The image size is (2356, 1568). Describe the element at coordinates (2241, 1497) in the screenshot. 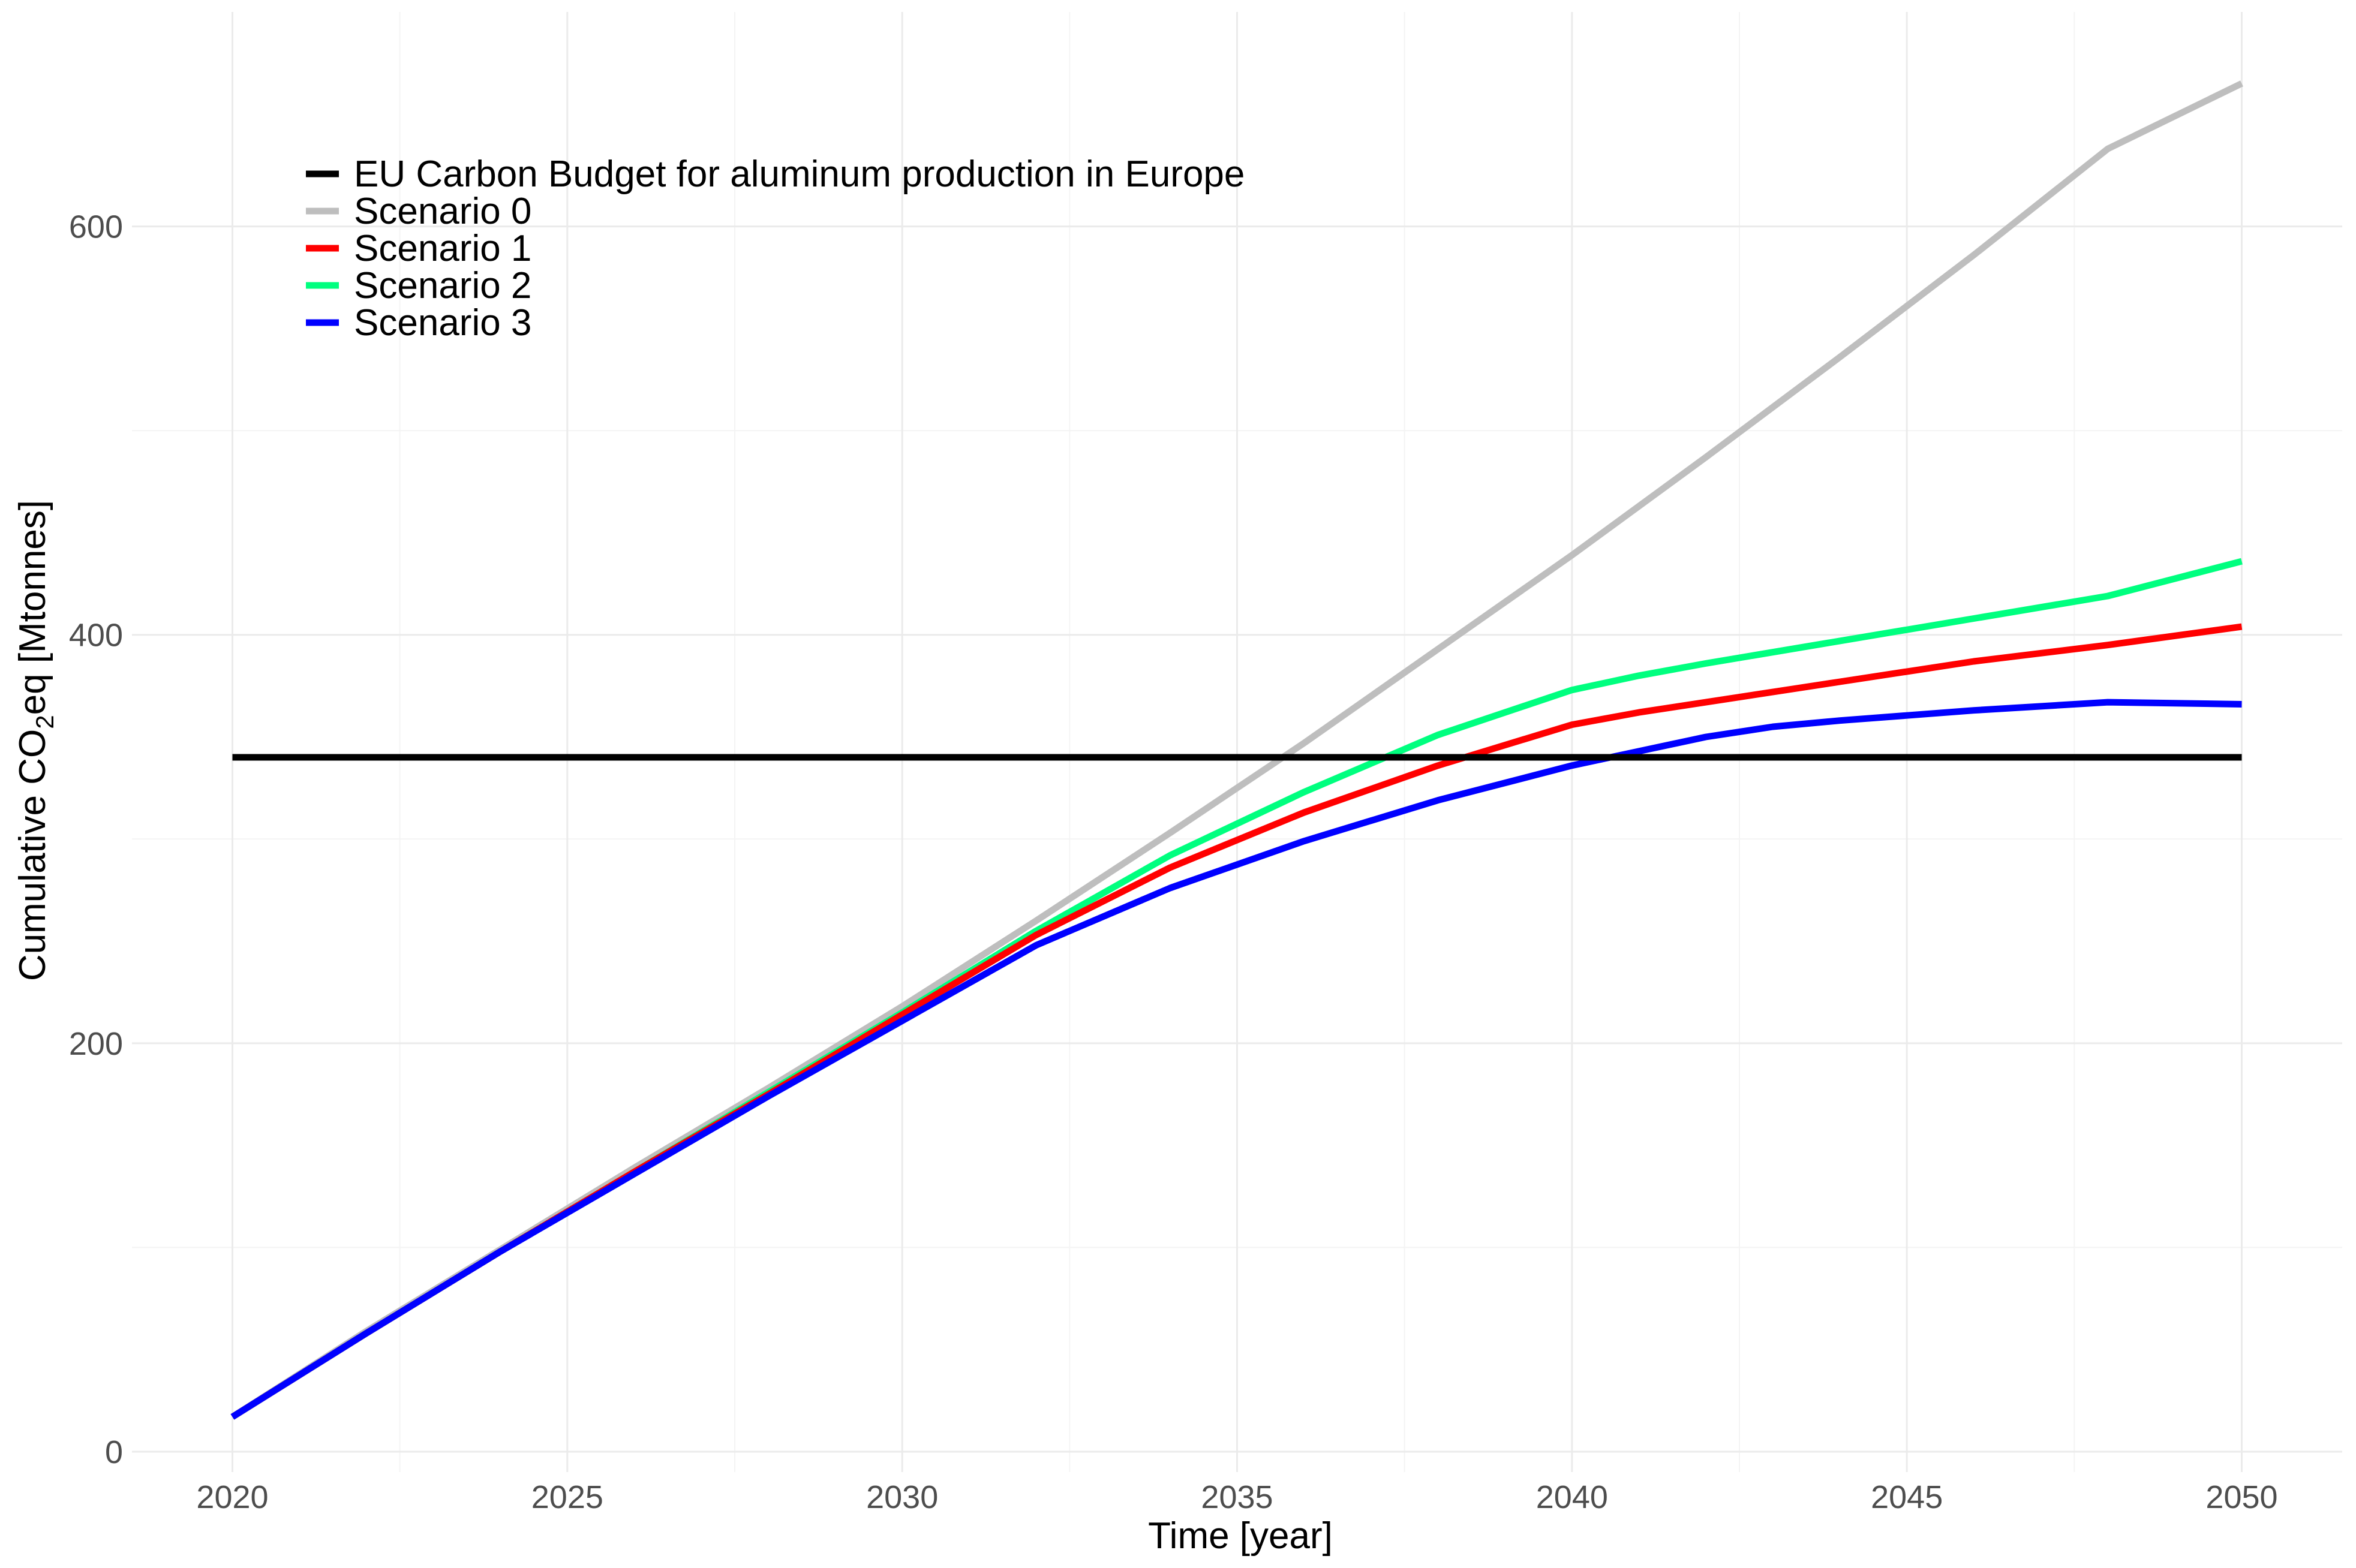

I see `x-tick-label: 2050` at that location.